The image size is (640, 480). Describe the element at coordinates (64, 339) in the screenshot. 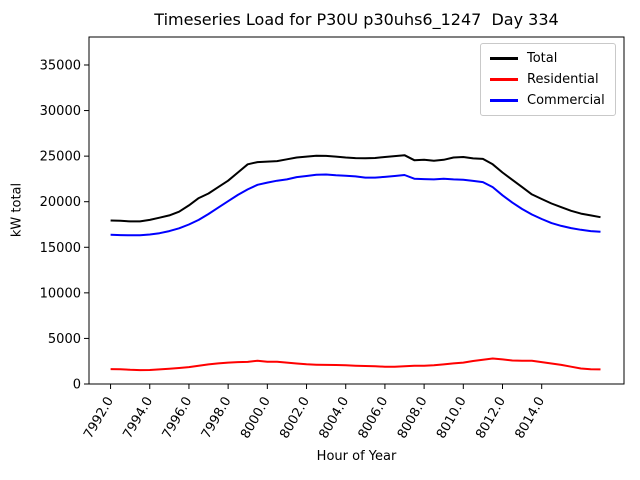

I see `y-axis-tick-label: 5000` at that location.